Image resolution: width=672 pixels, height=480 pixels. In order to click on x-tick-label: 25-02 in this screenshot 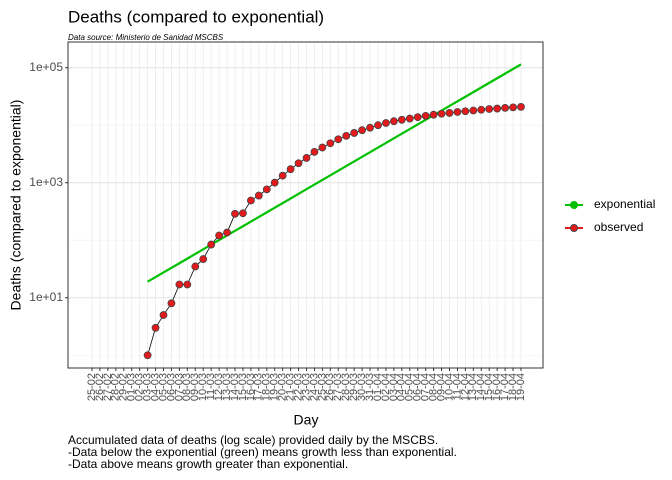, I will do `click(92, 387)`.